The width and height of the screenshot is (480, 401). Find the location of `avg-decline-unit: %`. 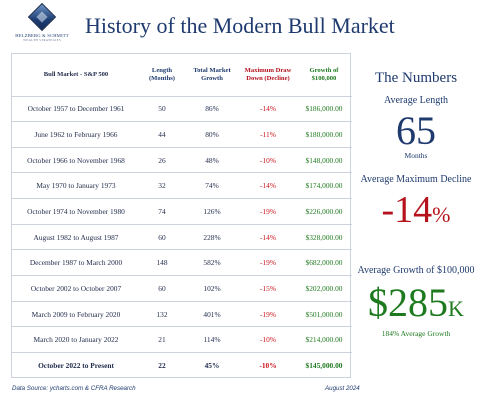

avg-decline-unit: % is located at coordinates (441, 214).